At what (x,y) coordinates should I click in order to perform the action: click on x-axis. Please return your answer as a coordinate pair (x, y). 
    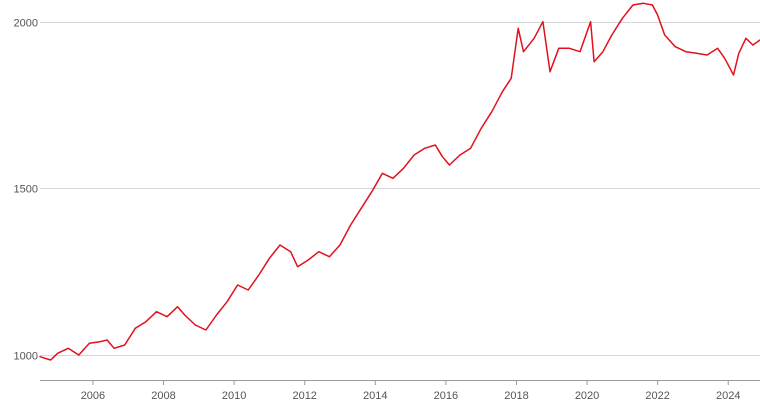
    Looking at the image, I should click on (400, 382).